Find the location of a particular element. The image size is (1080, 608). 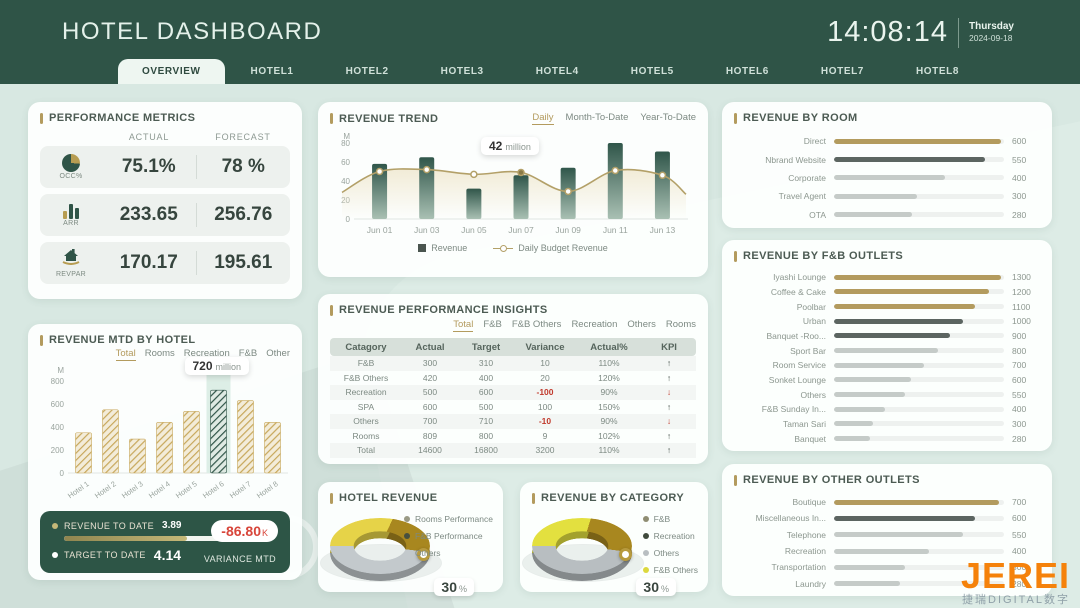

tab-hotel5: HOTEL5 is located at coordinates (652, 71).